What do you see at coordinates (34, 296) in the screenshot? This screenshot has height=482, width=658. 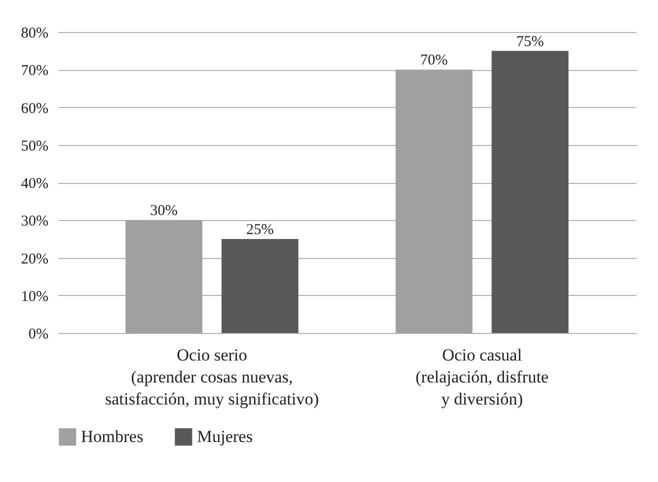 I see `y-tick-label: 10%` at bounding box center [34, 296].